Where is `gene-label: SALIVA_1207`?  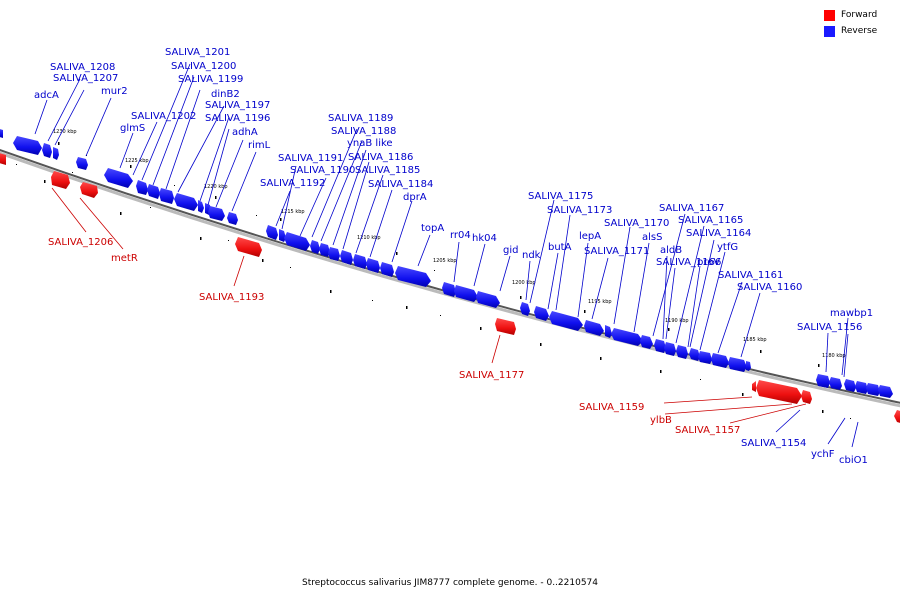
gene-label: SALIVA_1207 is located at coordinates (85, 78).